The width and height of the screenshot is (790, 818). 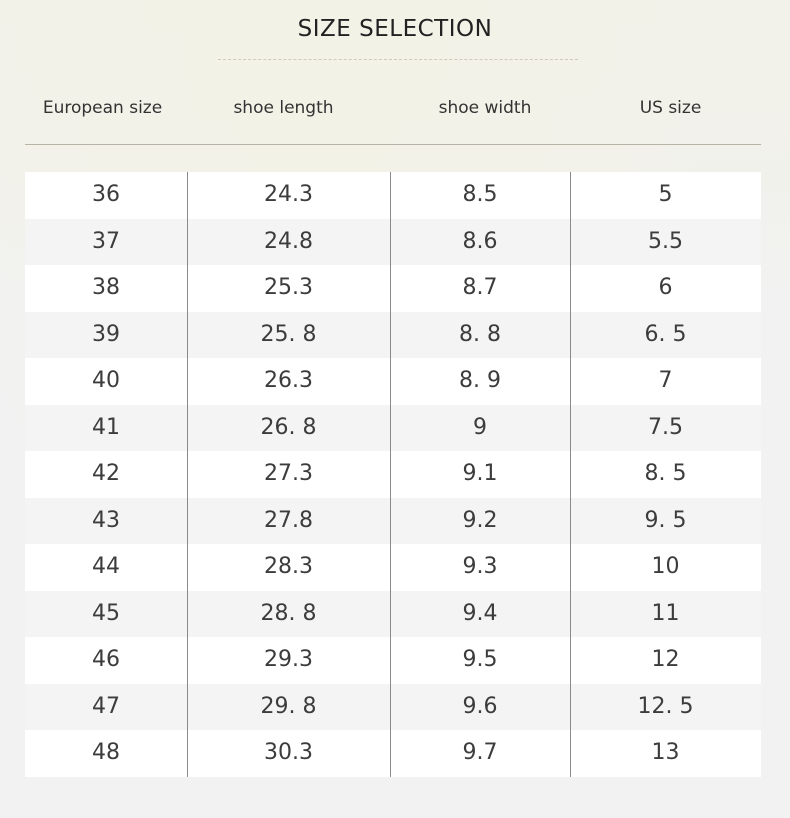 What do you see at coordinates (480, 334) in the screenshot?
I see `shoe-width-cell: 8. 8` at bounding box center [480, 334].